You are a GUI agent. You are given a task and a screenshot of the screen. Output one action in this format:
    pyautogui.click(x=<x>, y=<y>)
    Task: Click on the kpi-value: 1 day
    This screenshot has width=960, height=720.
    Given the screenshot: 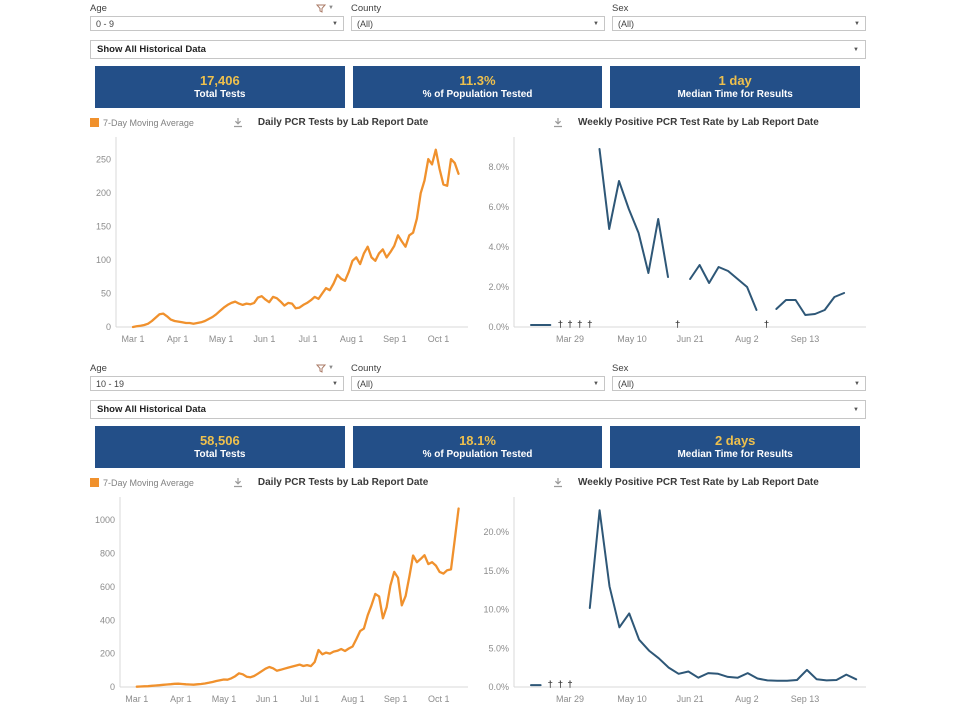 What is the action you would take?
    pyautogui.click(x=735, y=80)
    